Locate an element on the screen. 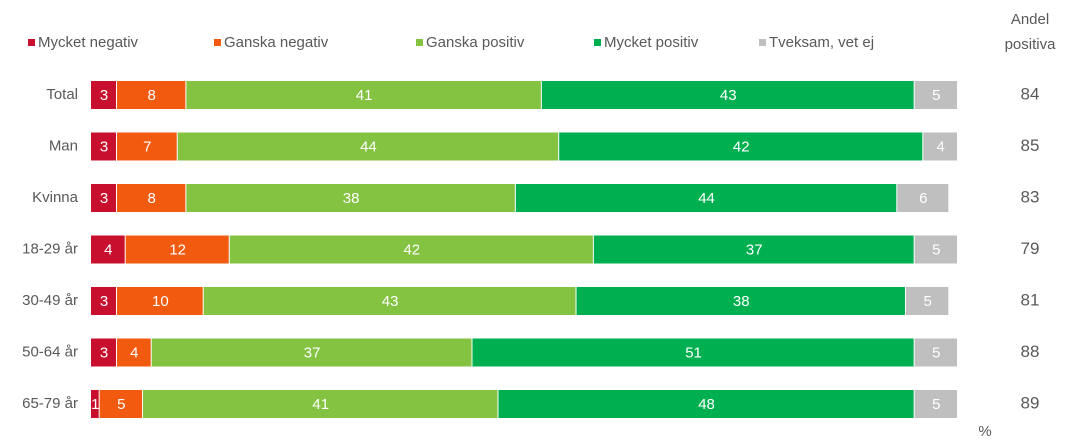 The height and width of the screenshot is (439, 1069). side-value: 83 is located at coordinates (1030, 196).